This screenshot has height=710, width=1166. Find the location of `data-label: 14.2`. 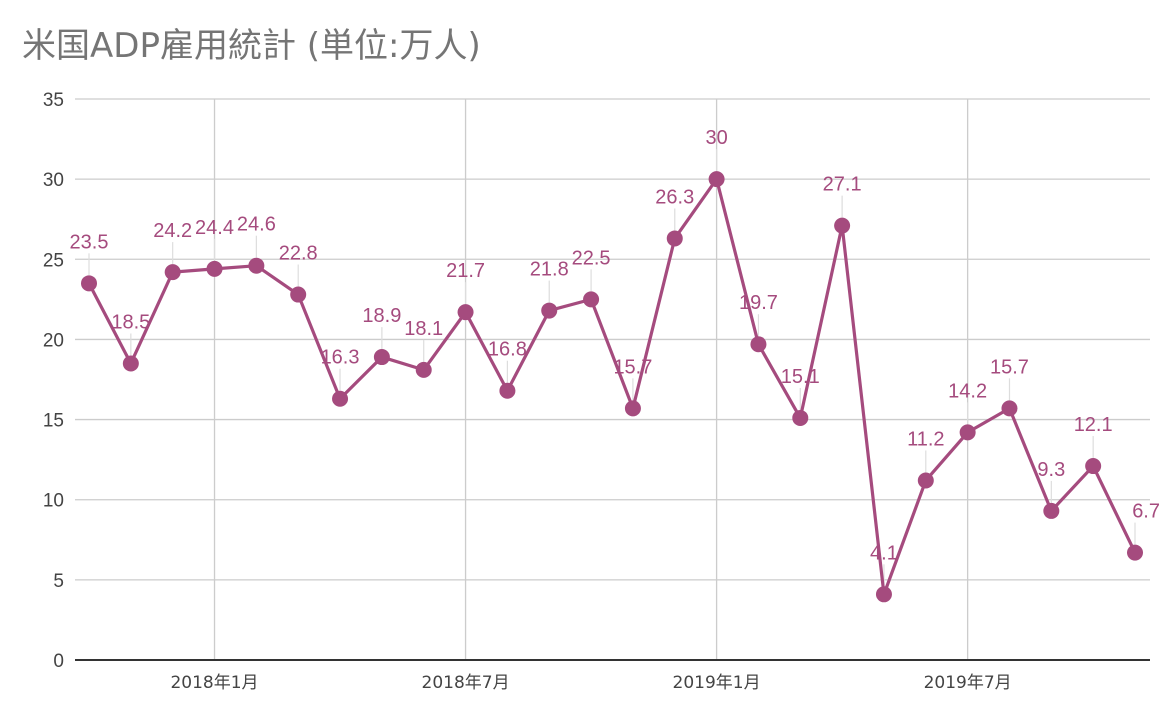

data-label: 14.2 is located at coordinates (967, 391).